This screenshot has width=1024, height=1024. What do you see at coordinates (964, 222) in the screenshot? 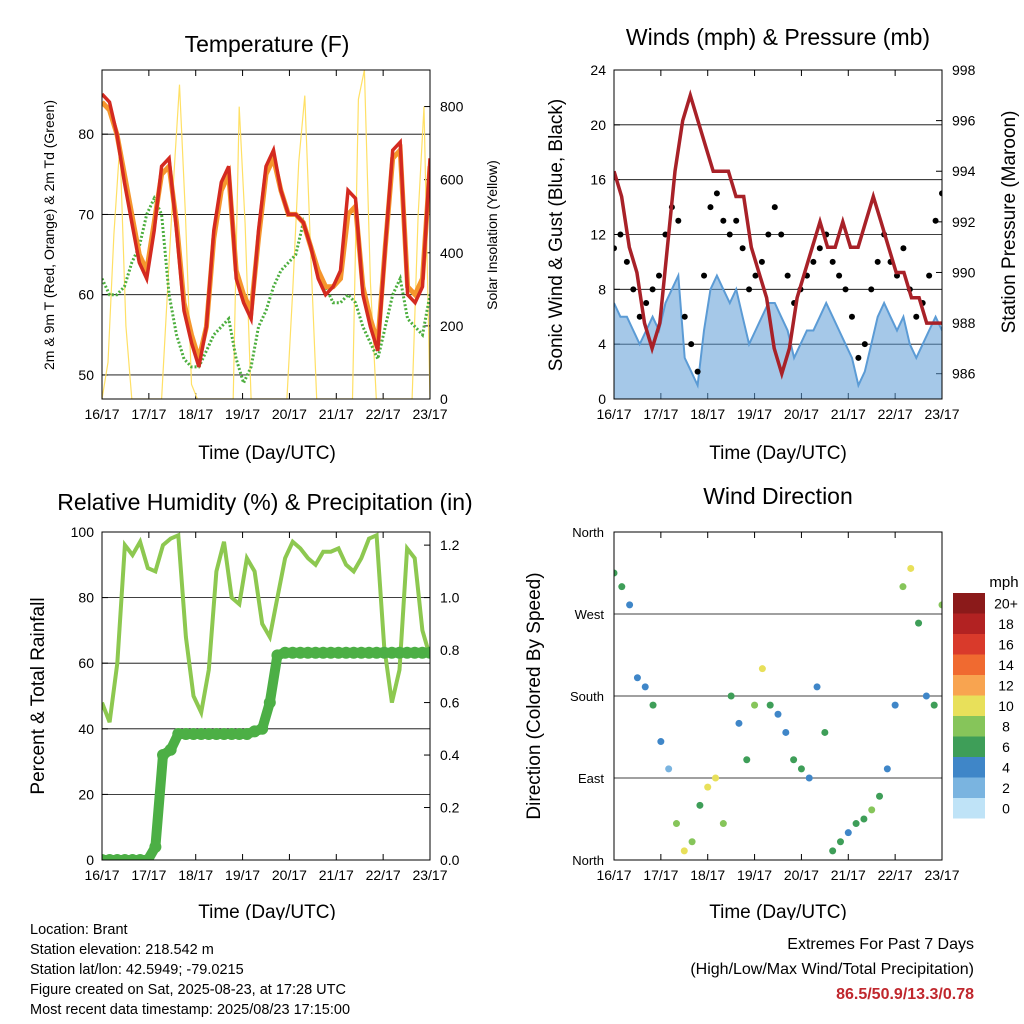
I see `wind-y2tick-label: 992` at bounding box center [964, 222].